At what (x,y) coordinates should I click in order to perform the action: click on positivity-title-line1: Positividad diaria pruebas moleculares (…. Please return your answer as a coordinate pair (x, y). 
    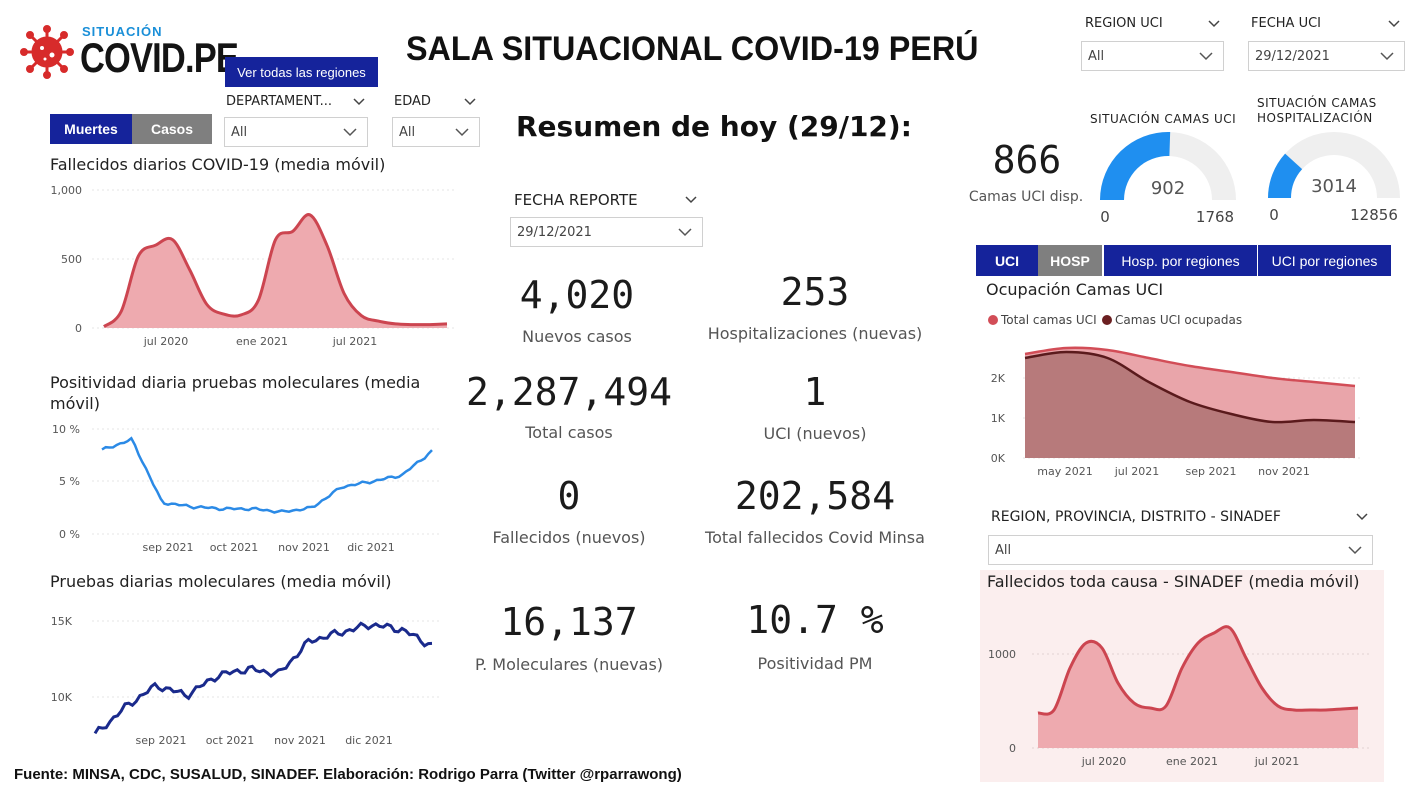
    Looking at the image, I should click on (235, 382).